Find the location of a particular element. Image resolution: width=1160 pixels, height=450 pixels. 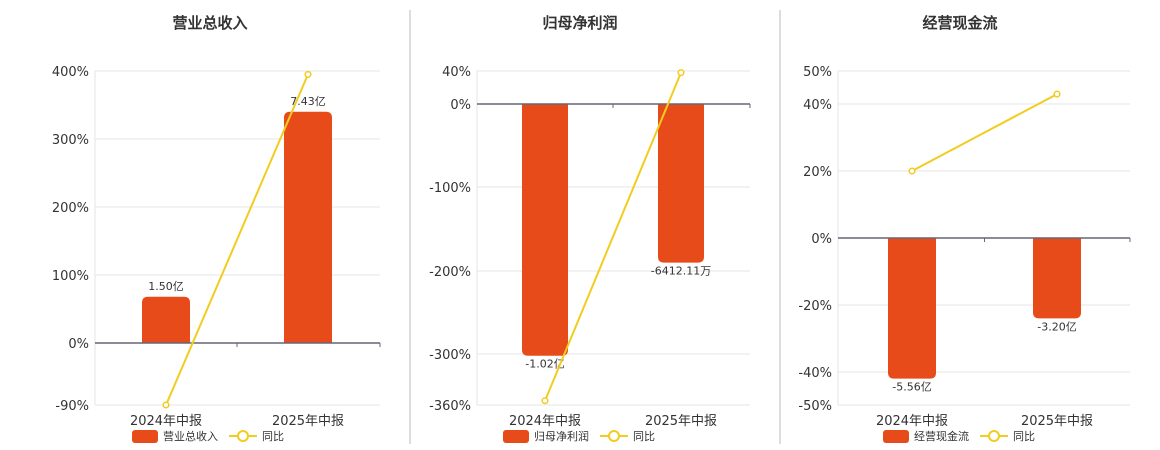

chart-title: 营业总收入 is located at coordinates (209, 23).